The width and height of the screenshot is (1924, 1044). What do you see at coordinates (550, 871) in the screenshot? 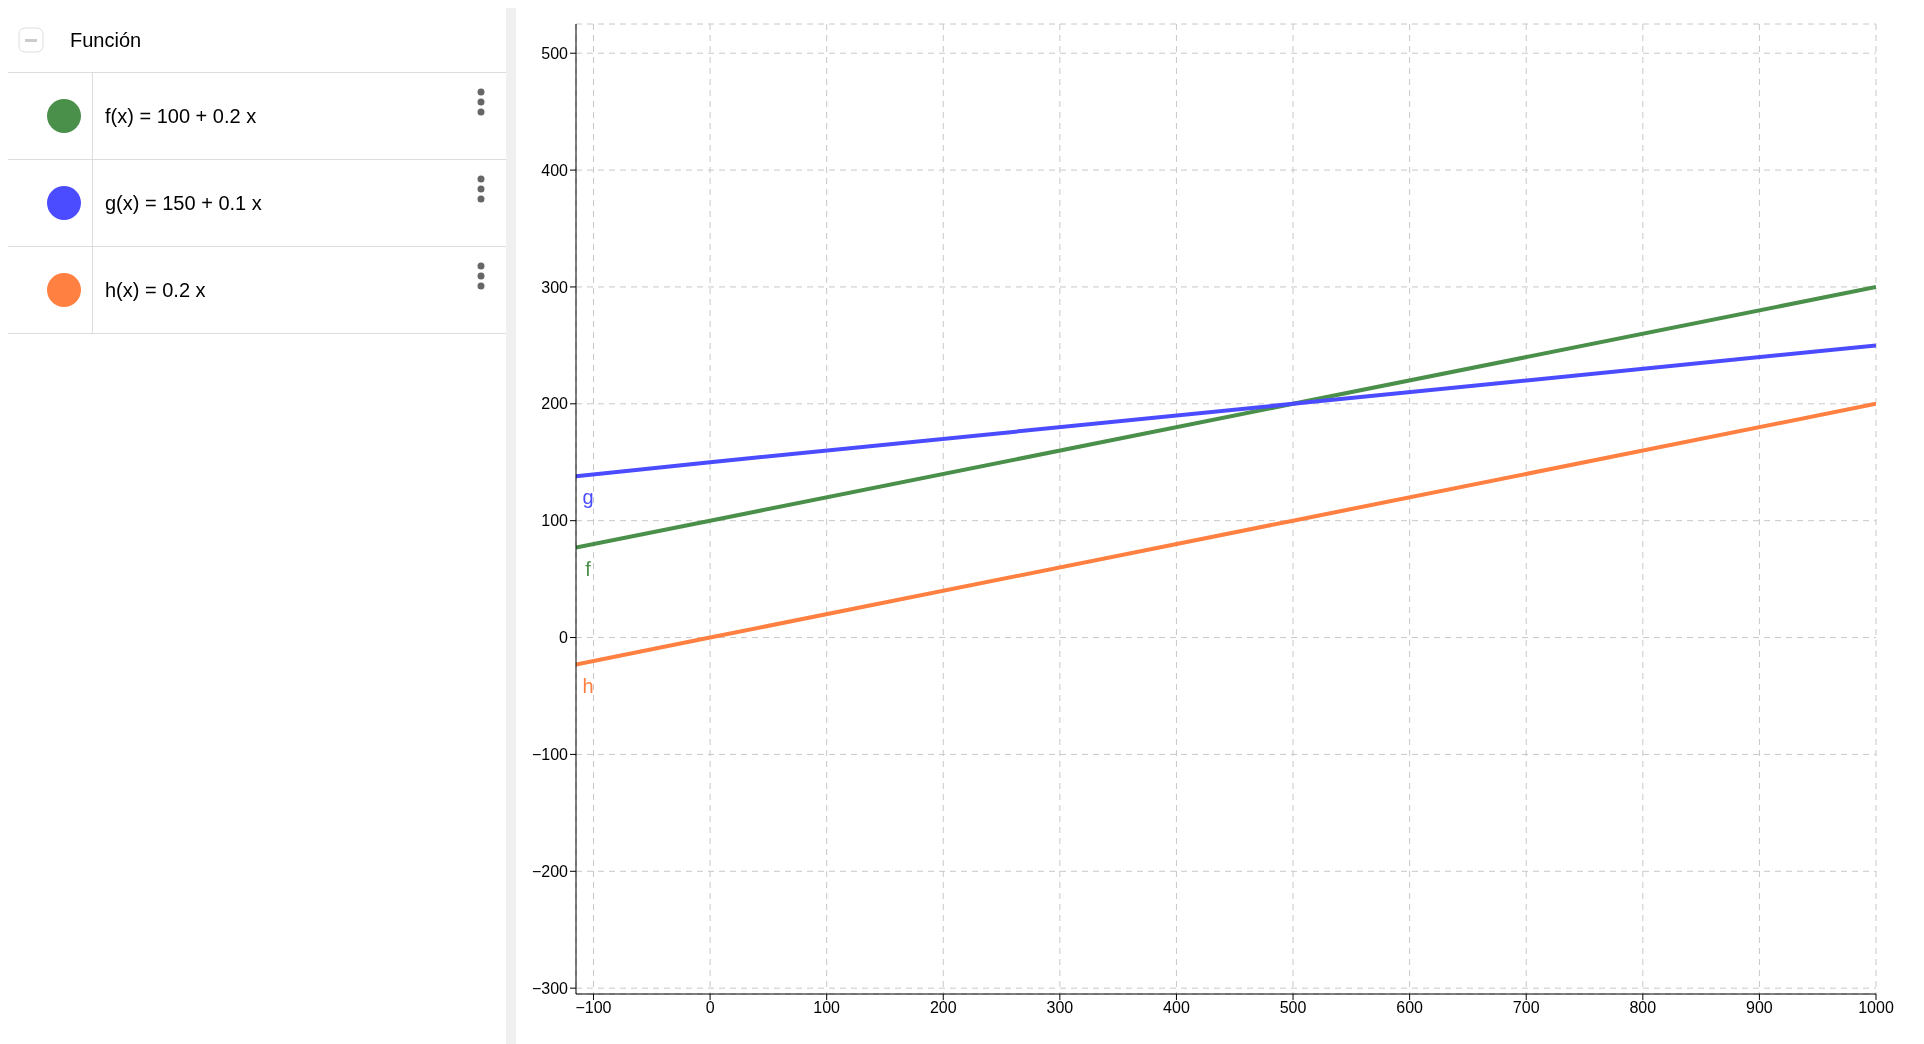
I see `y-tick-label: −200` at bounding box center [550, 871].